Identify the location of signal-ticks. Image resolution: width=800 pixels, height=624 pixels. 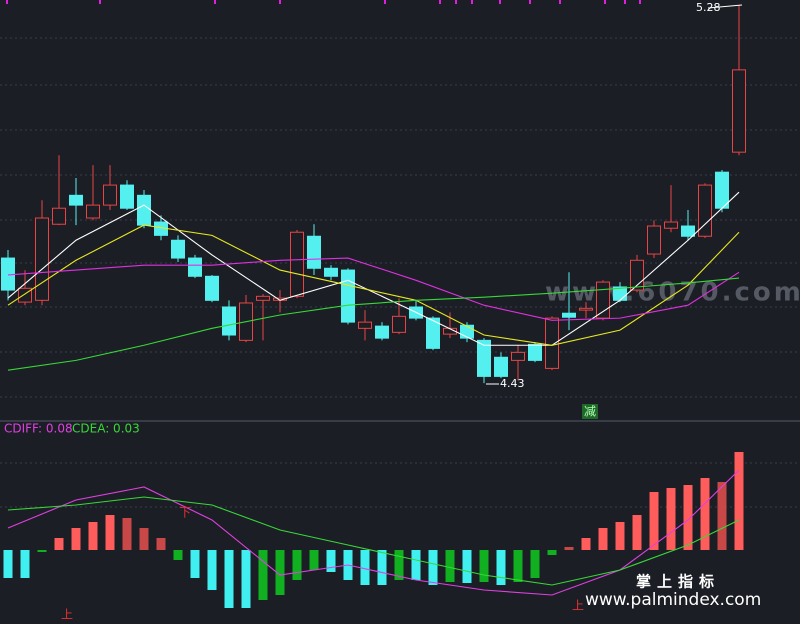
(323, 2).